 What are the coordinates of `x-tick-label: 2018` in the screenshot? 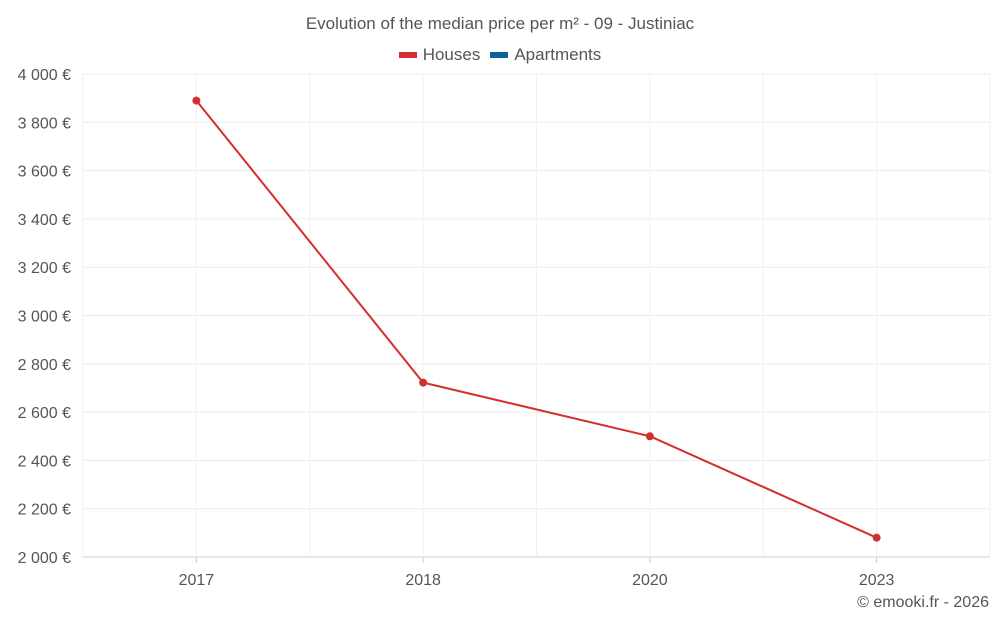 It's located at (423, 580).